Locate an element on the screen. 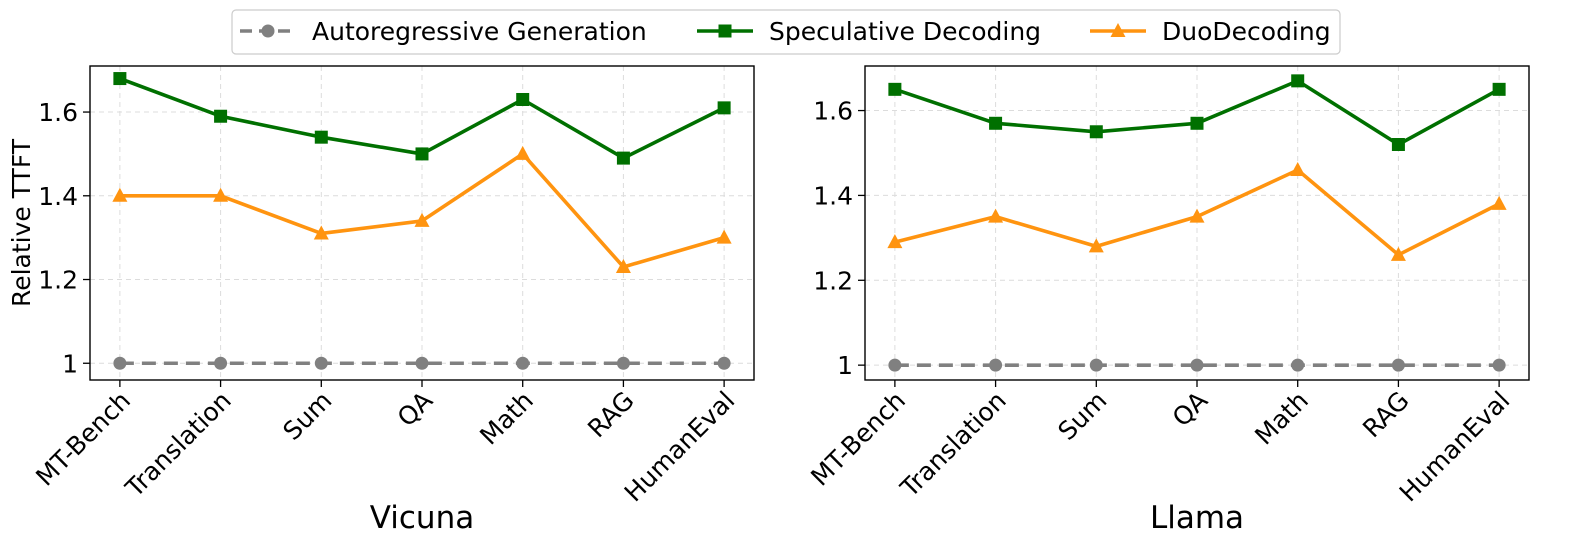 The width and height of the screenshot is (1578, 547). legend-entry-autoregressive-generation: Autoregressive Generation is located at coordinates (443, 31).